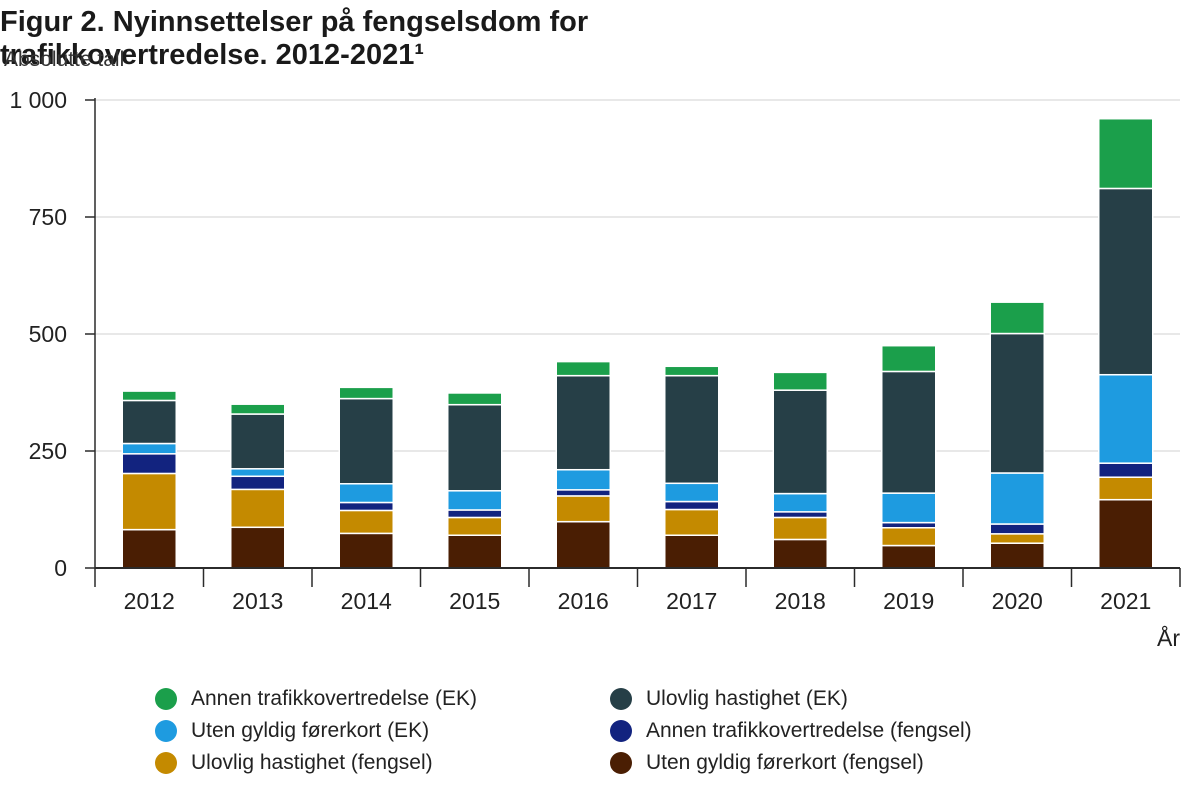 This screenshot has height=800, width=1200. What do you see at coordinates (474, 601) in the screenshot?
I see `x-tick-label: 2015` at bounding box center [474, 601].